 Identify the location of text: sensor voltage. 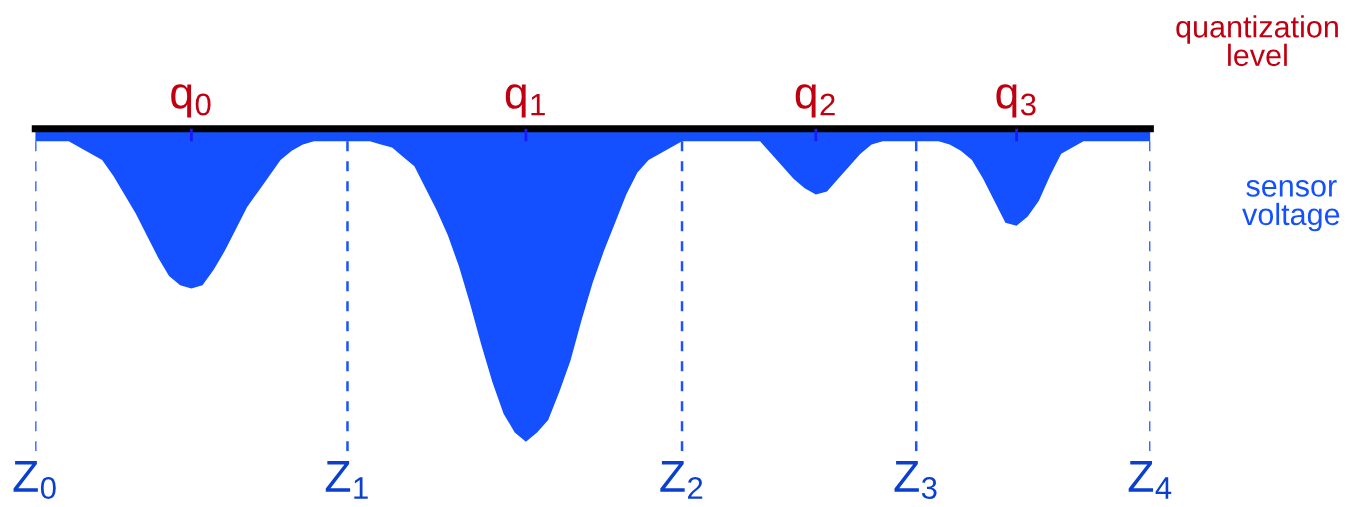
(1291, 206).